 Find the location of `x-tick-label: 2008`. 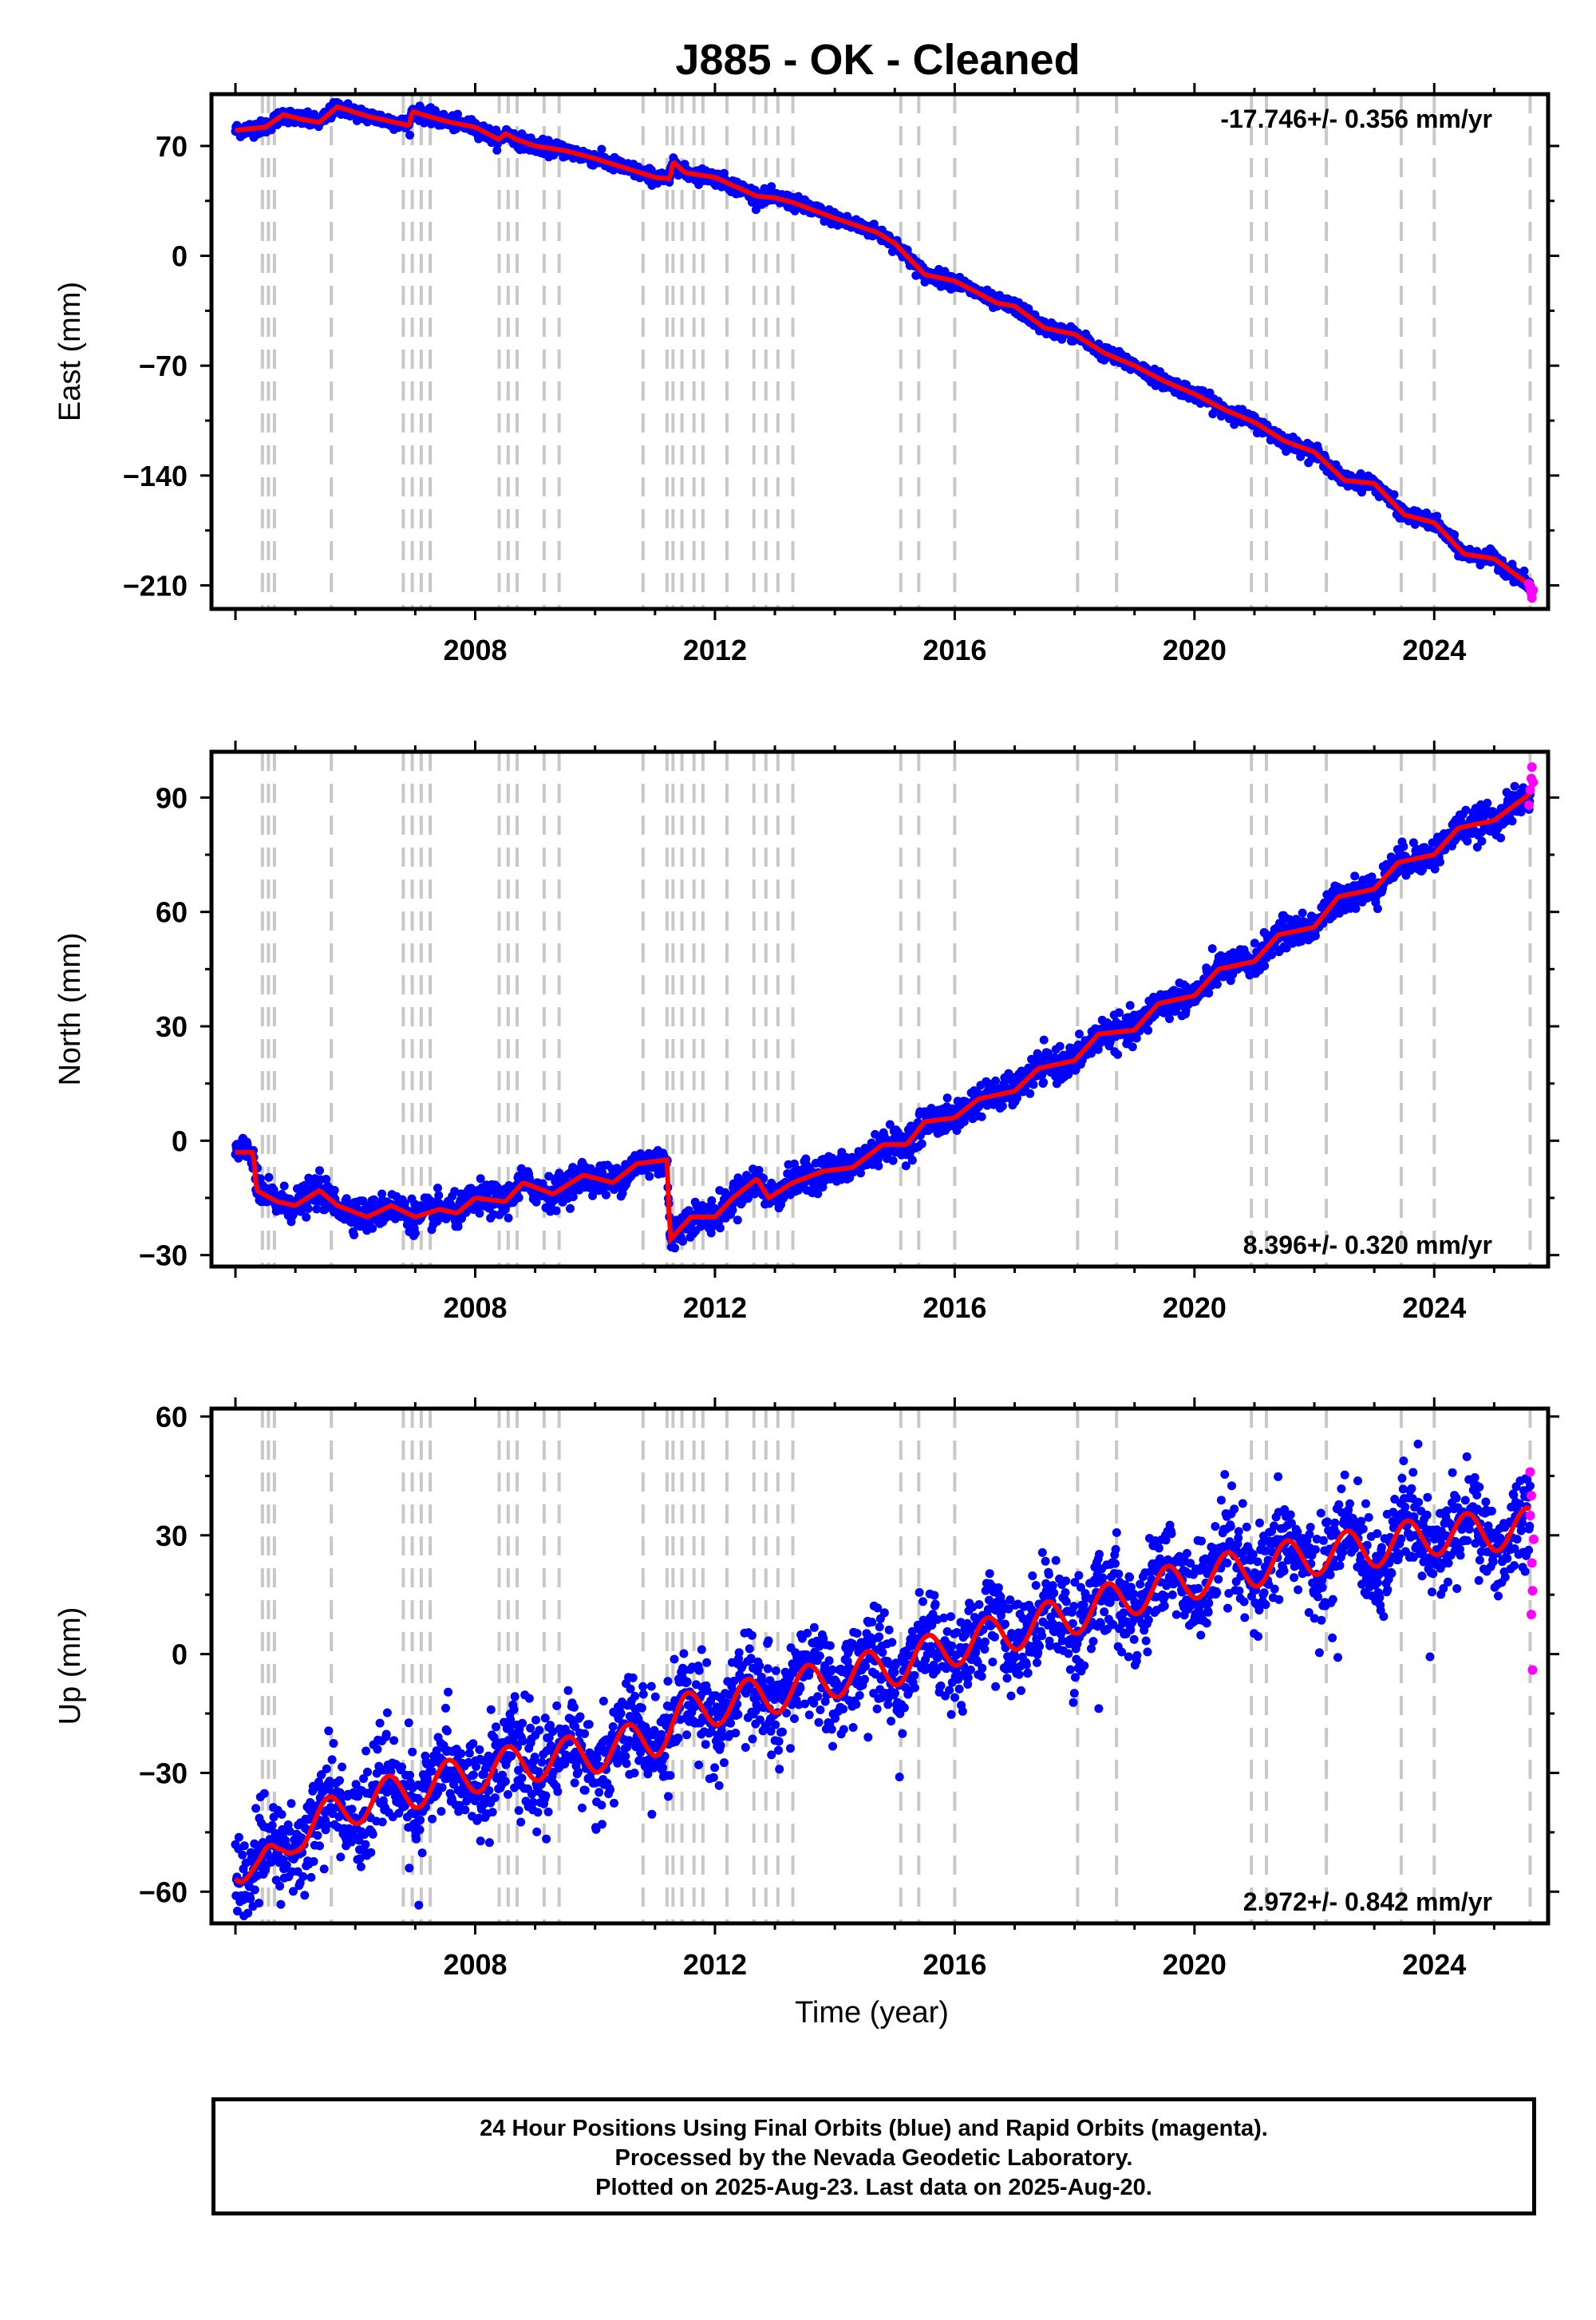

x-tick-label: 2008 is located at coordinates (475, 650).